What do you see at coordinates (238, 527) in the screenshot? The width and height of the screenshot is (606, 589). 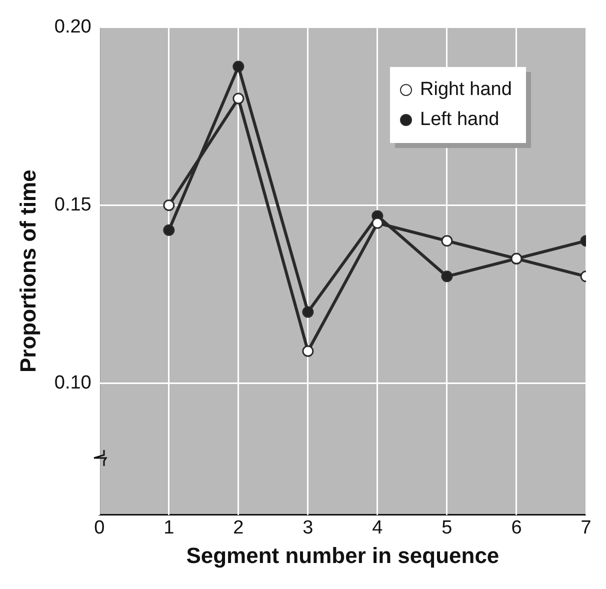 I see `x-tick-label: 2` at bounding box center [238, 527].